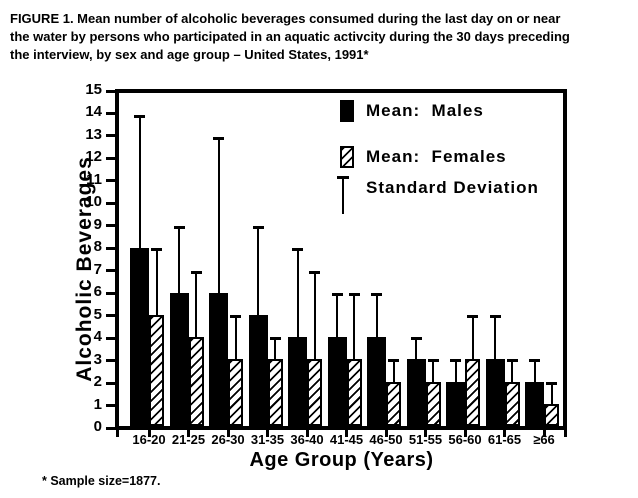  I want to click on x-tick-label-56-60: 56-60, so click(465, 439).